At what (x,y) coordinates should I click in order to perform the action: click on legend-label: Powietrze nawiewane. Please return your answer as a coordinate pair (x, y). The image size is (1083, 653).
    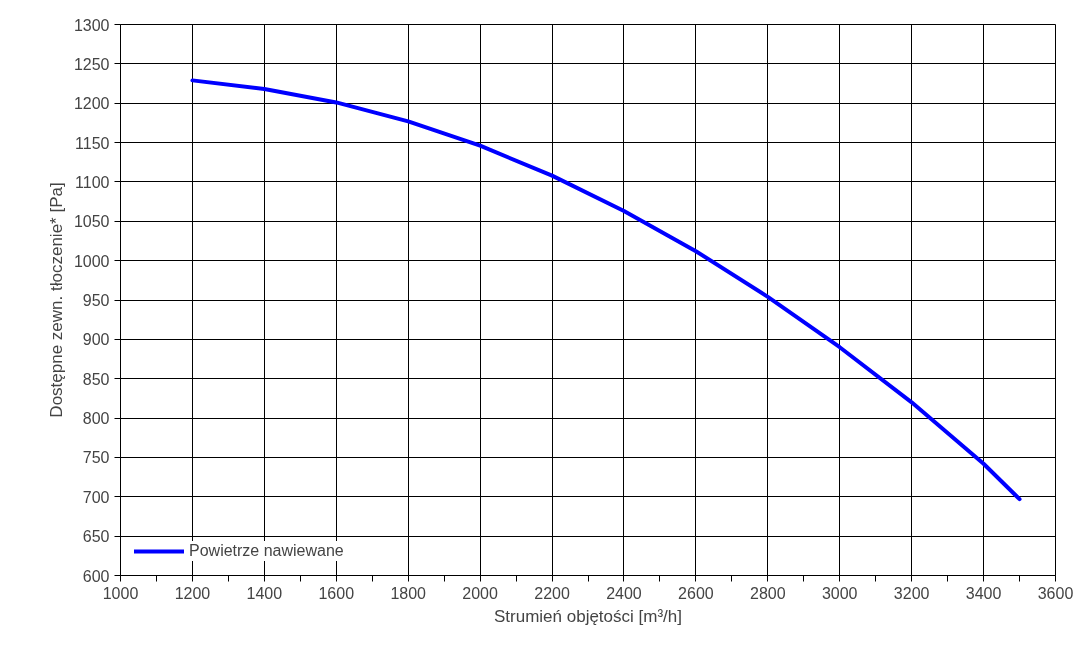
    Looking at the image, I should click on (266, 551).